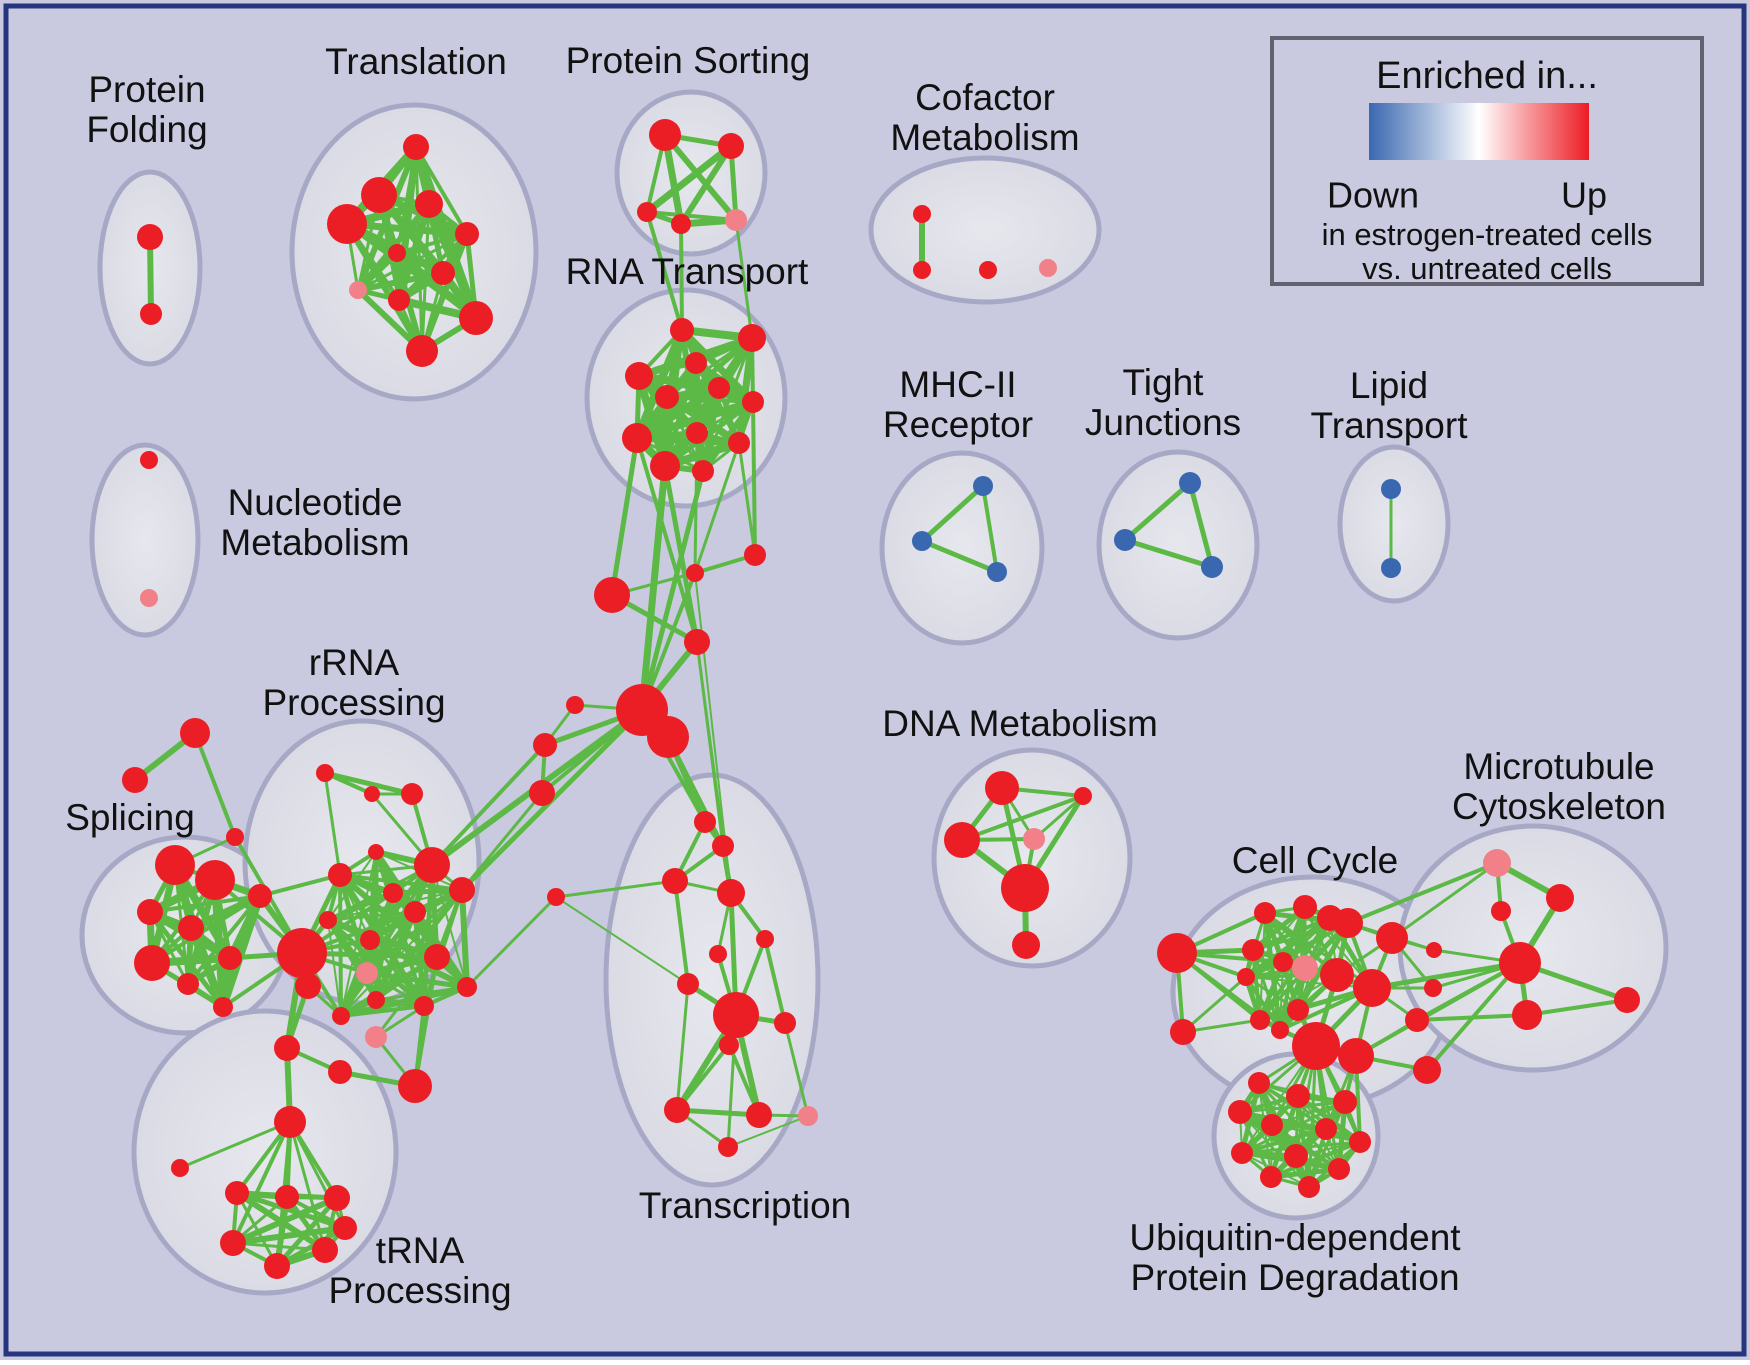 The image size is (1750, 1365). What do you see at coordinates (1487, 268) in the screenshot?
I see `legend-subtitle-line2: vs. untreated cells` at bounding box center [1487, 268].